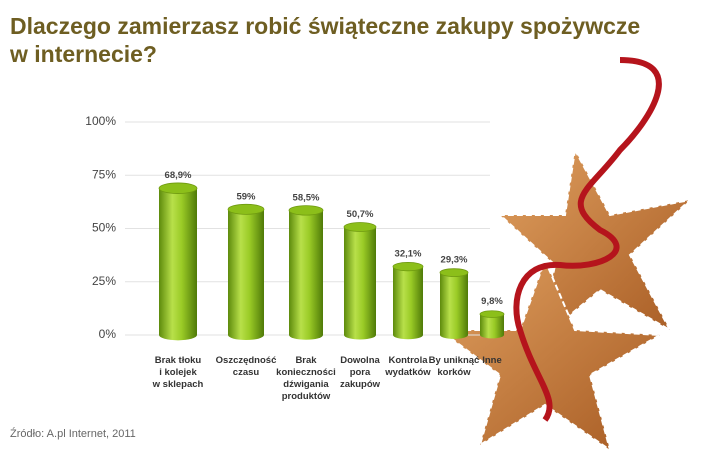 This screenshot has width=720, height=459. What do you see at coordinates (73, 433) in the screenshot?
I see `source-note: Źródło: A.pl Internet, 2011` at bounding box center [73, 433].